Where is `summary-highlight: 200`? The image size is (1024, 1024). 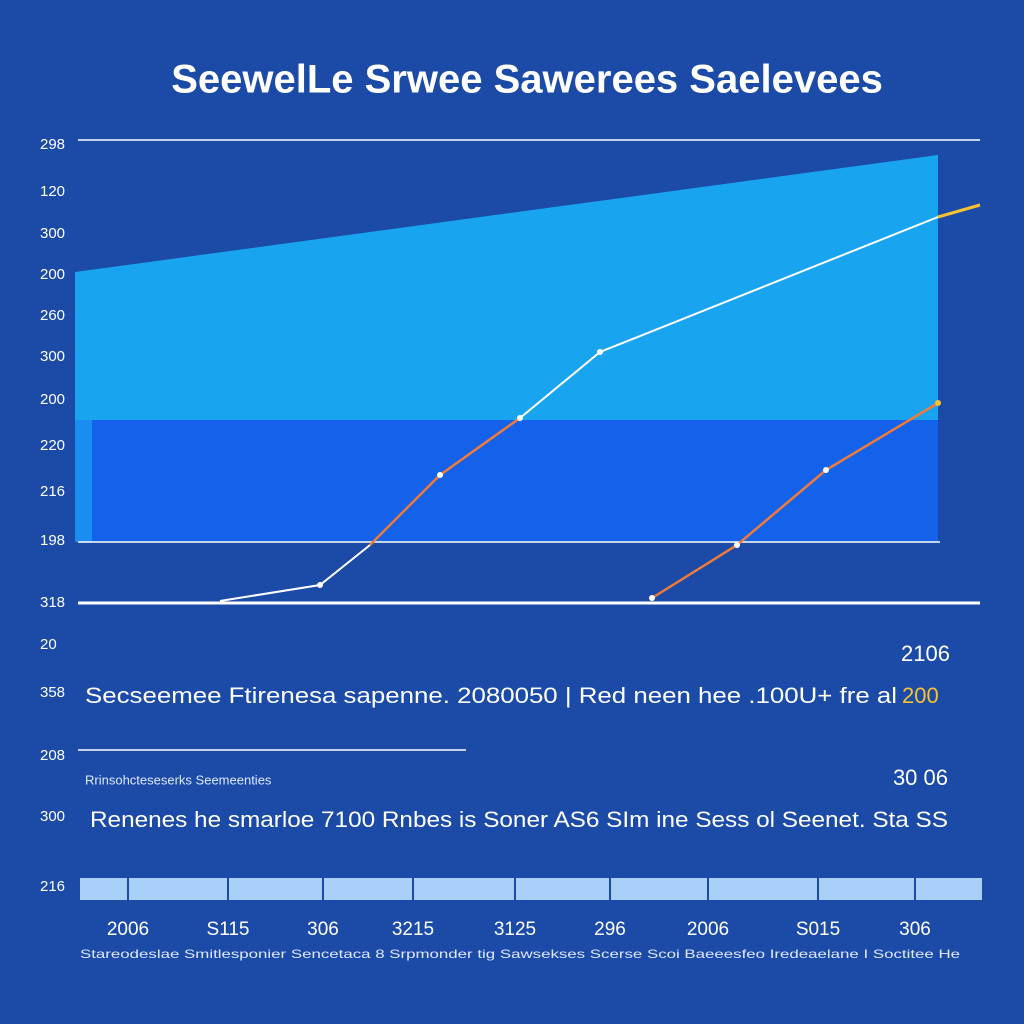 summary-highlight: 200 is located at coordinates (920, 695).